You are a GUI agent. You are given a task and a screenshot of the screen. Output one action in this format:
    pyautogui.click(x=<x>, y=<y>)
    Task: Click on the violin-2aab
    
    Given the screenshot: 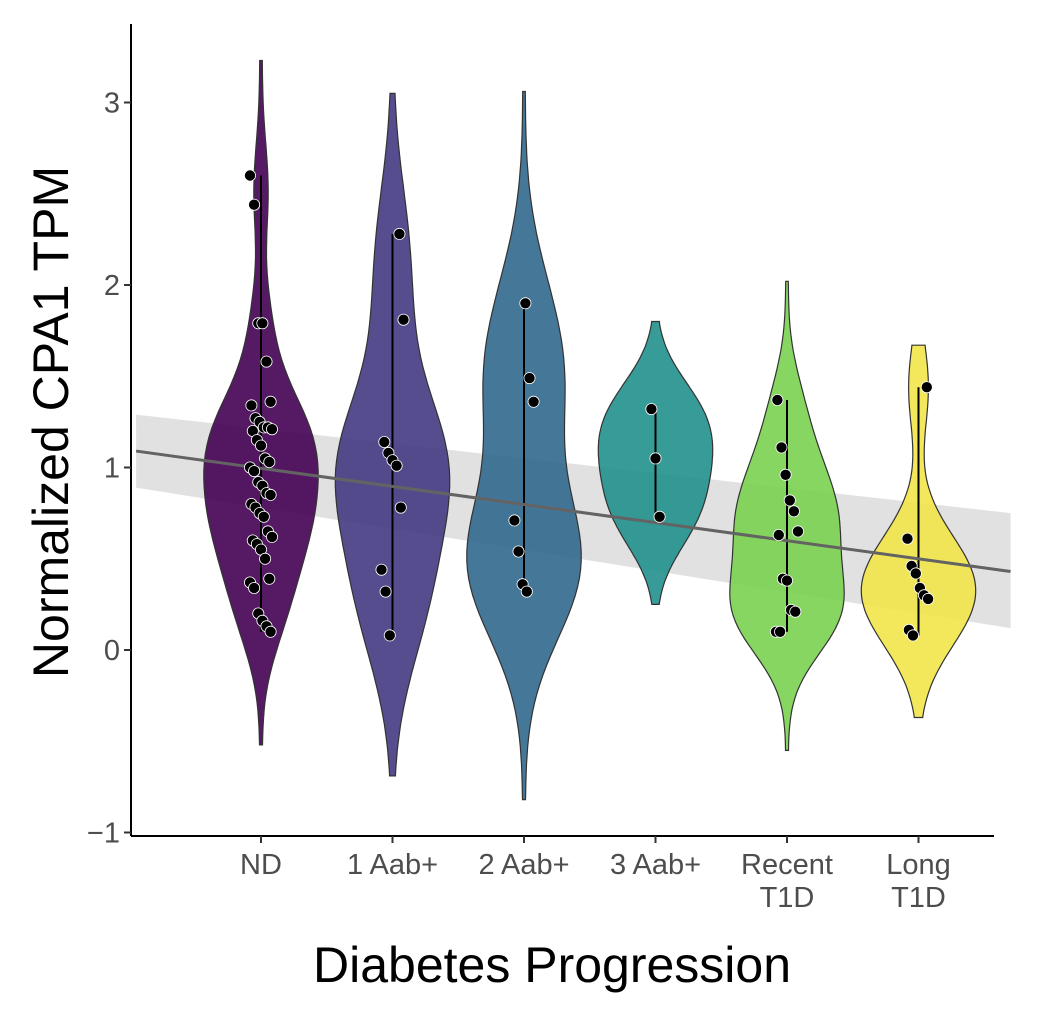 What is the action you would take?
    pyautogui.click(x=524, y=445)
    